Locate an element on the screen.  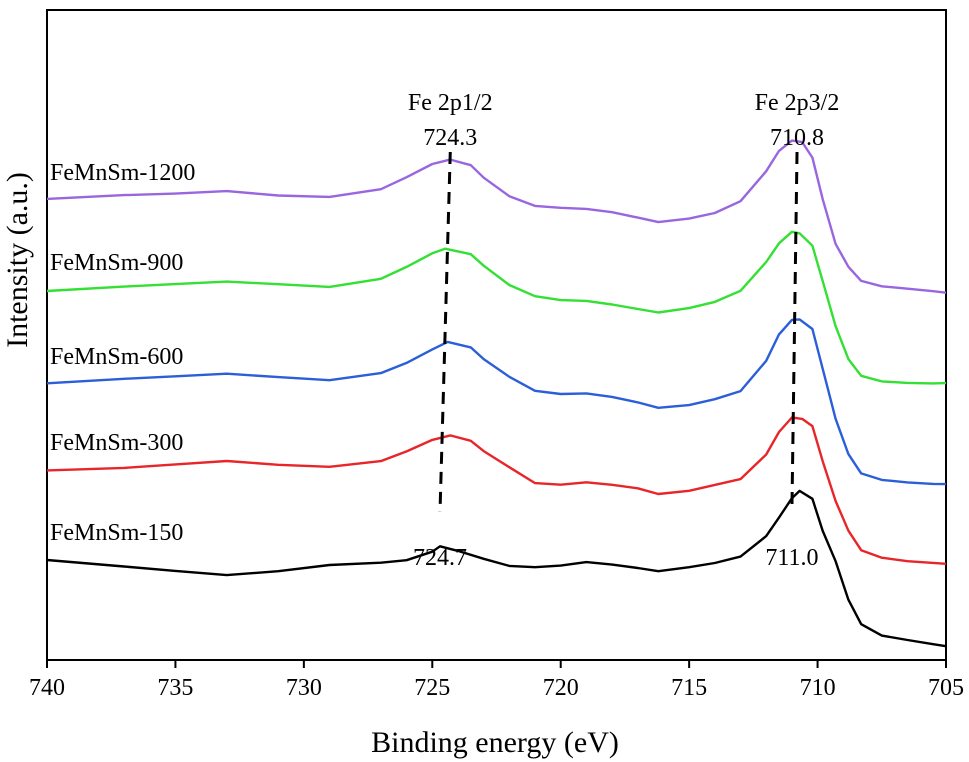
x-tick-label: 725 is located at coordinates (432, 688).